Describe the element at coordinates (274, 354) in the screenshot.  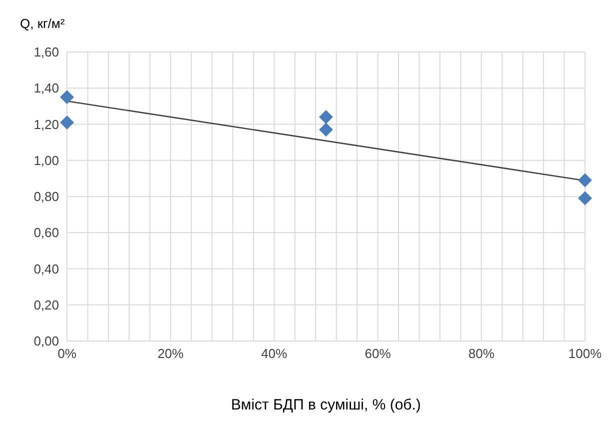
I see `x-tick-label: 40%` at that location.